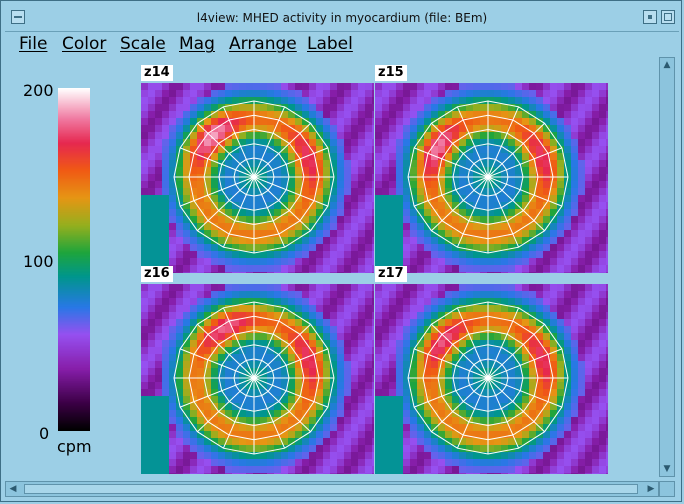 Image resolution: width=684 pixels, height=504 pixels. What do you see at coordinates (197, 44) in the screenshot?
I see `menu-mag: Mag` at bounding box center [197, 44].